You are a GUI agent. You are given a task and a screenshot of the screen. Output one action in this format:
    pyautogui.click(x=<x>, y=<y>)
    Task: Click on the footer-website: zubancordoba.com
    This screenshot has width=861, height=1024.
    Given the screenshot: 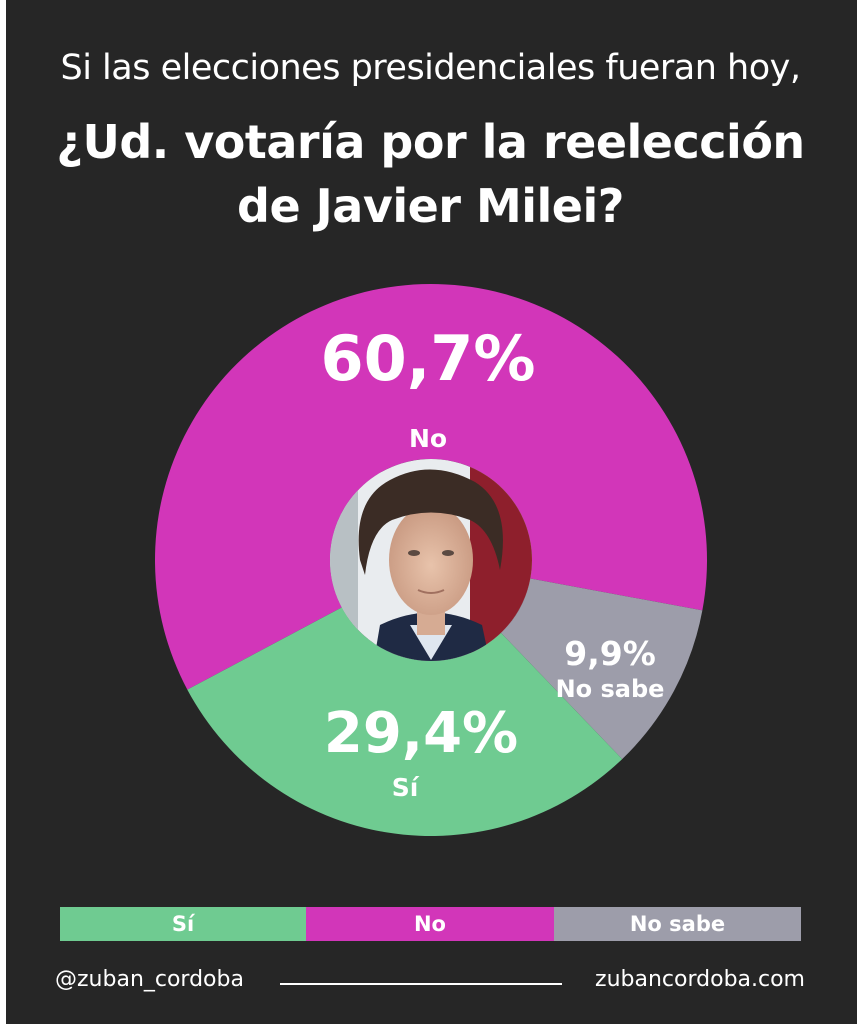 What is the action you would take?
    pyautogui.click(x=700, y=979)
    